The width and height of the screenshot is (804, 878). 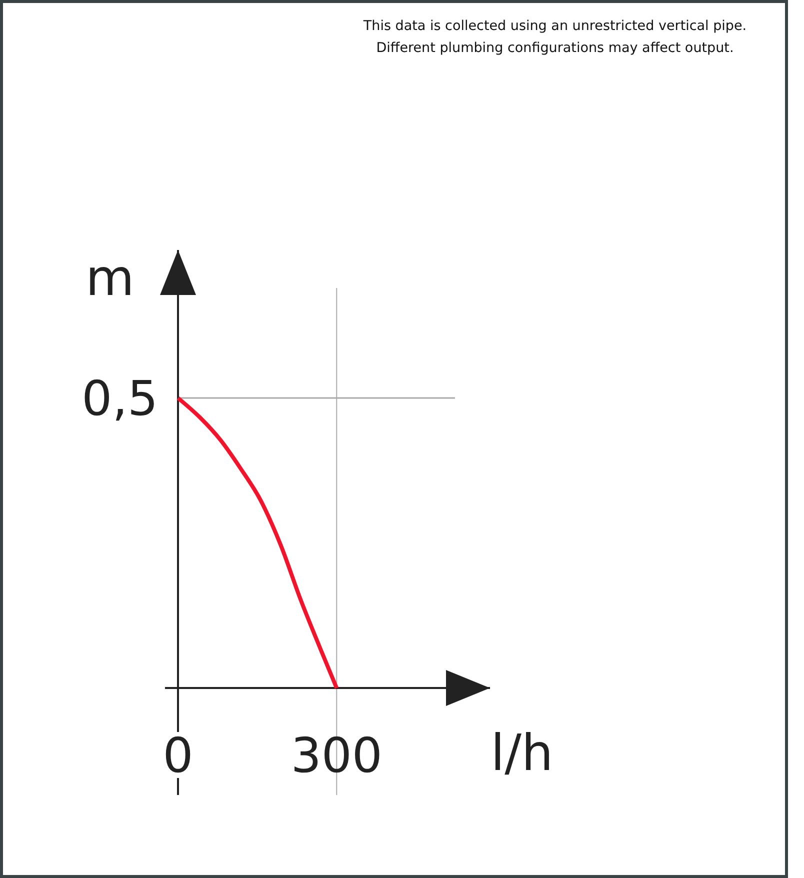 What do you see at coordinates (555, 48) in the screenshot?
I see `text: Different plumbing configurations may affect output.` at bounding box center [555, 48].